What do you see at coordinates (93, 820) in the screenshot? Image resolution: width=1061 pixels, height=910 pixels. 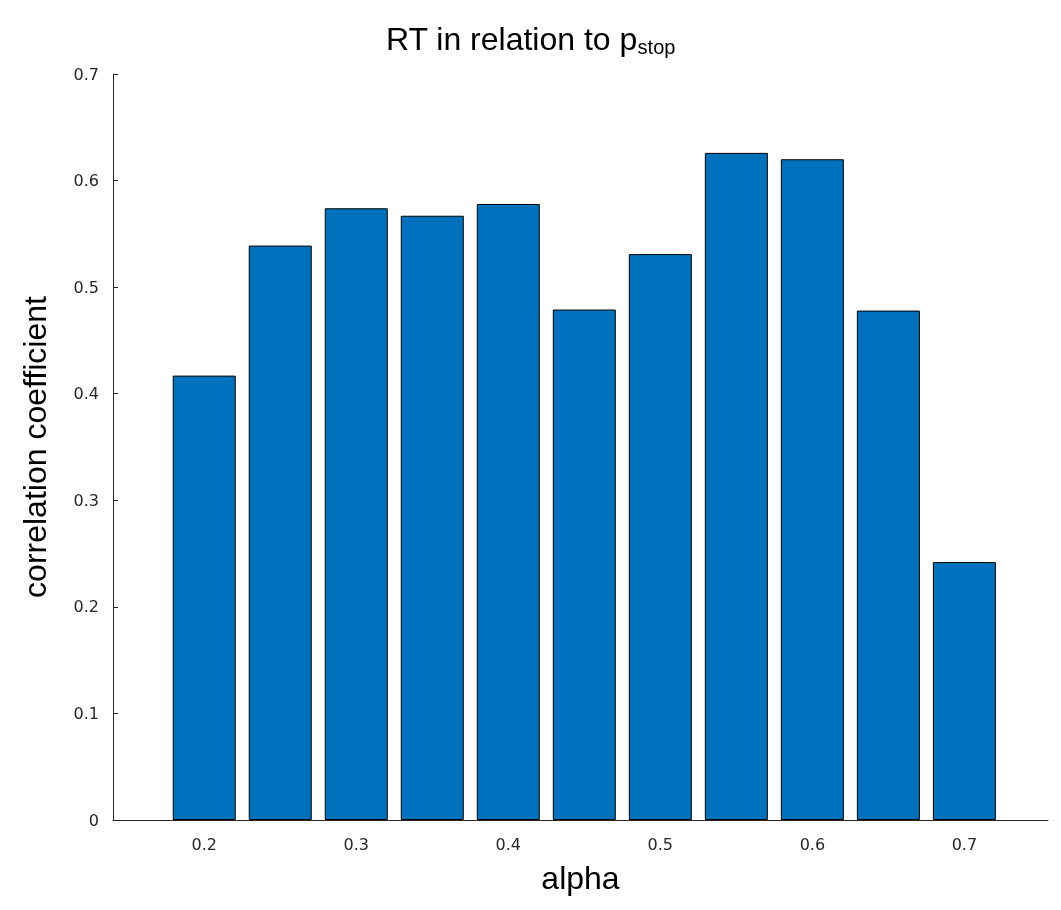 I see `y-tick-label: 0` at bounding box center [93, 820].